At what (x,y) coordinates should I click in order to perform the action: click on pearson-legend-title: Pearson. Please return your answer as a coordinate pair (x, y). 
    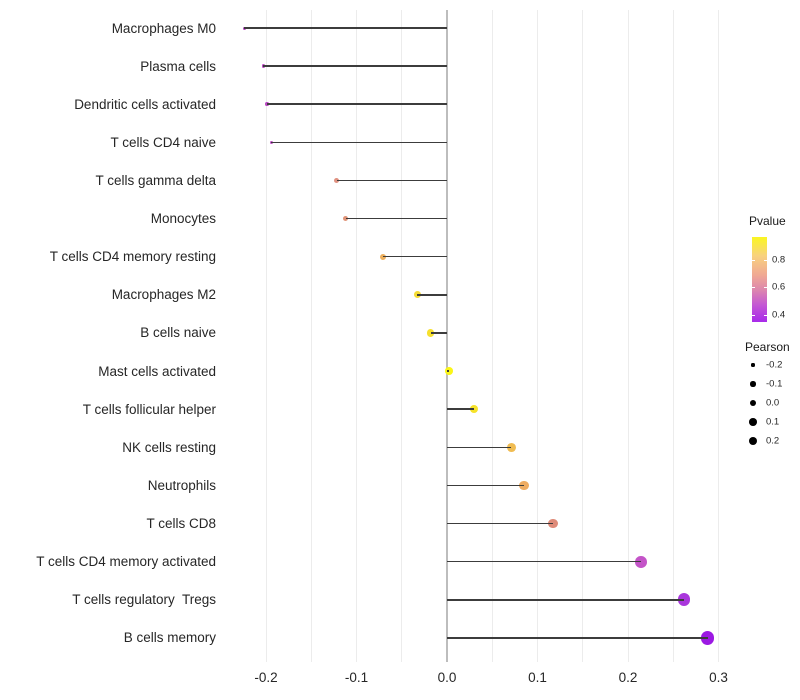
    Looking at the image, I should click on (767, 347).